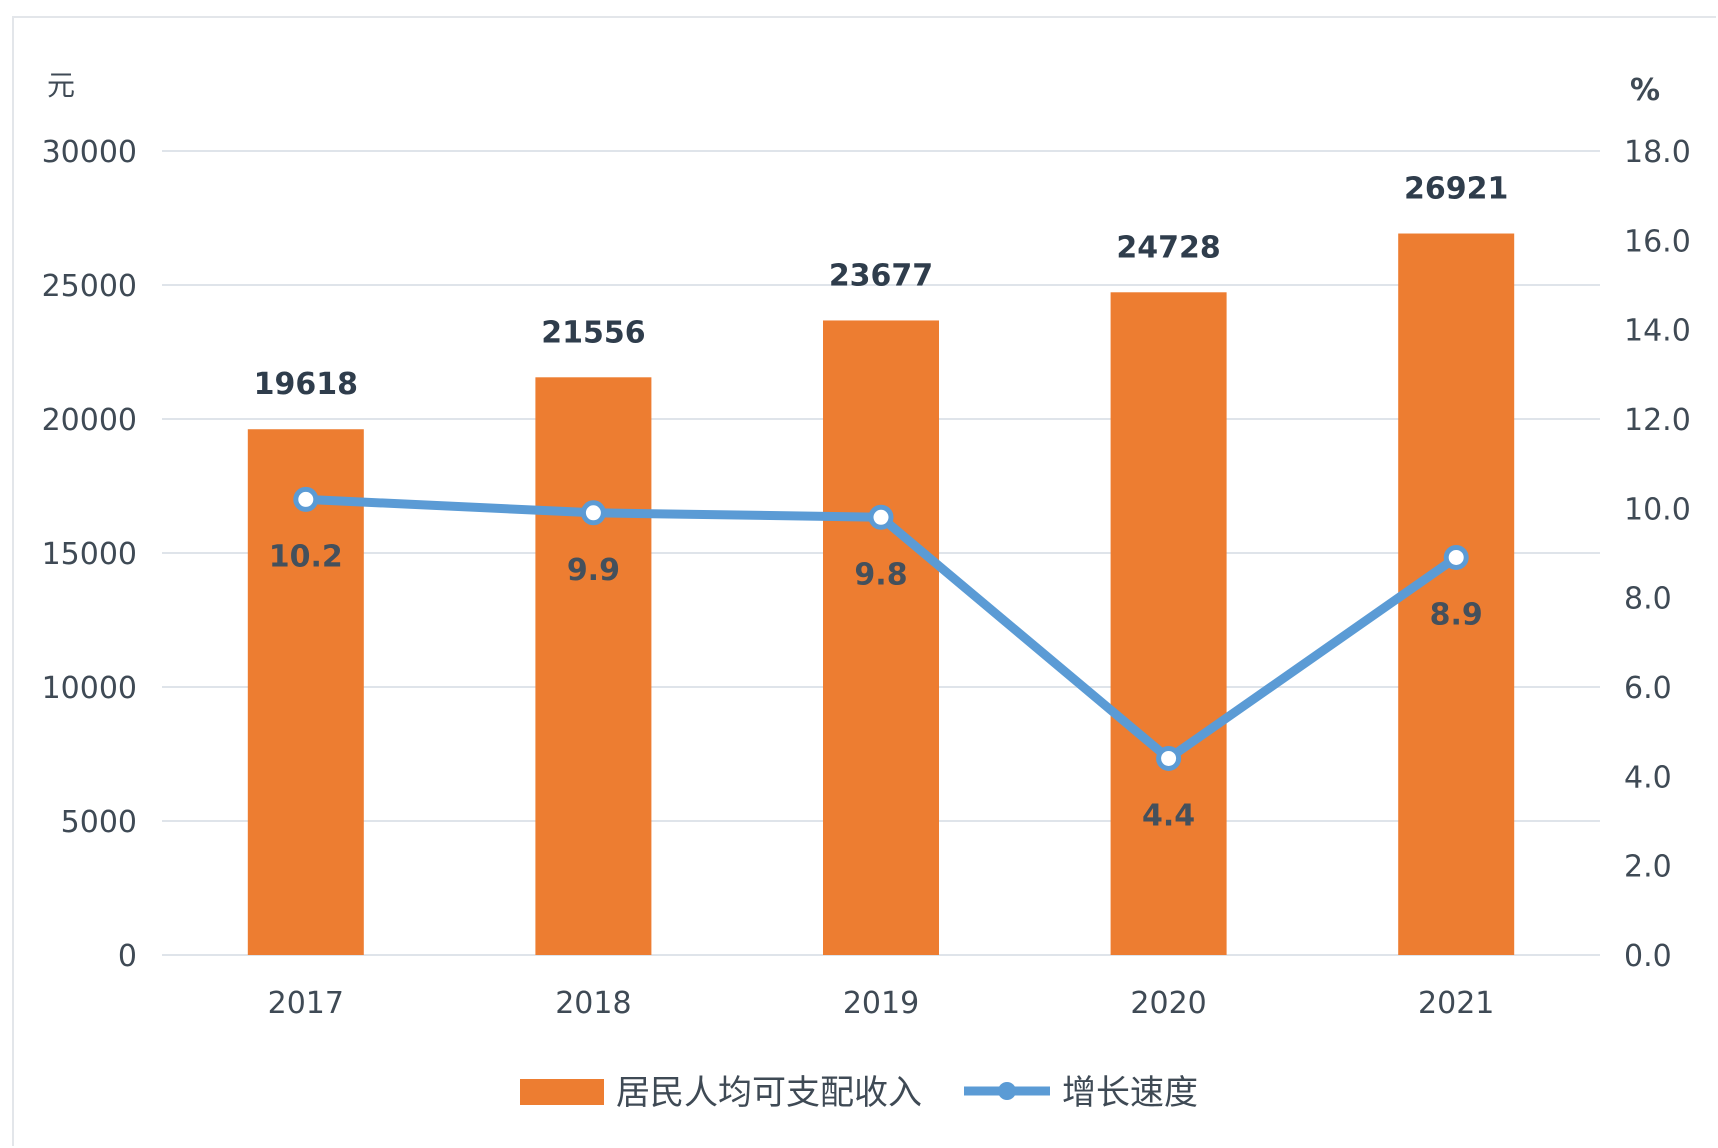 This screenshot has width=1718, height=1148. I want to click on x-tick-label: 2020, so click(1168, 1003).